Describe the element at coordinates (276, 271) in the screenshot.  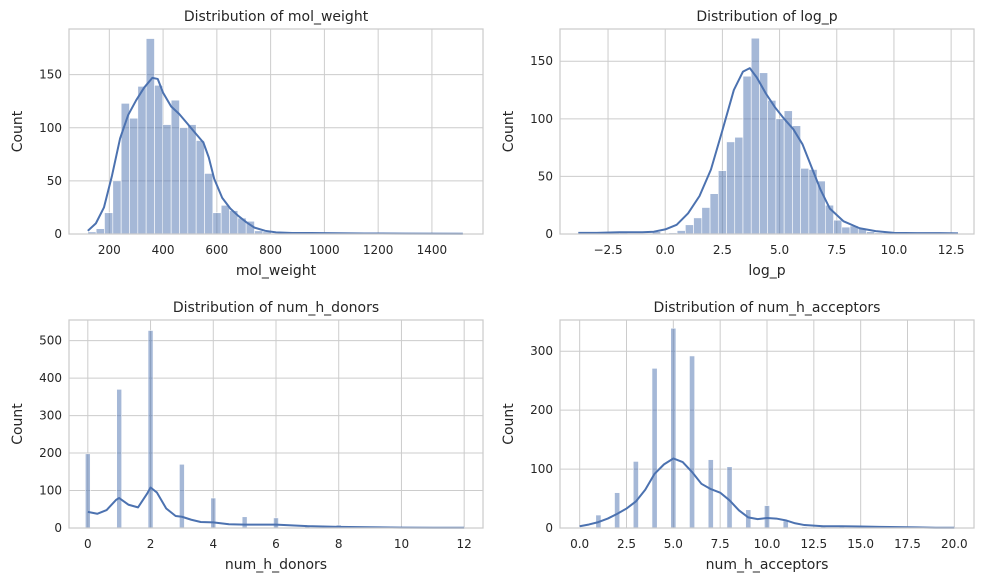
I see `x-axis-label: mol_weight` at that location.